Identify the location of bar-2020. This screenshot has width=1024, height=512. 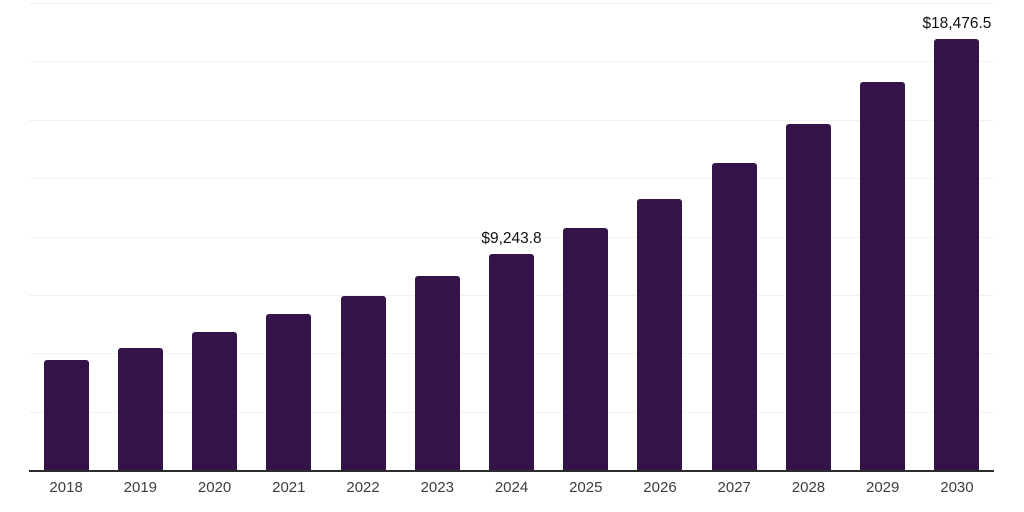
(215, 400).